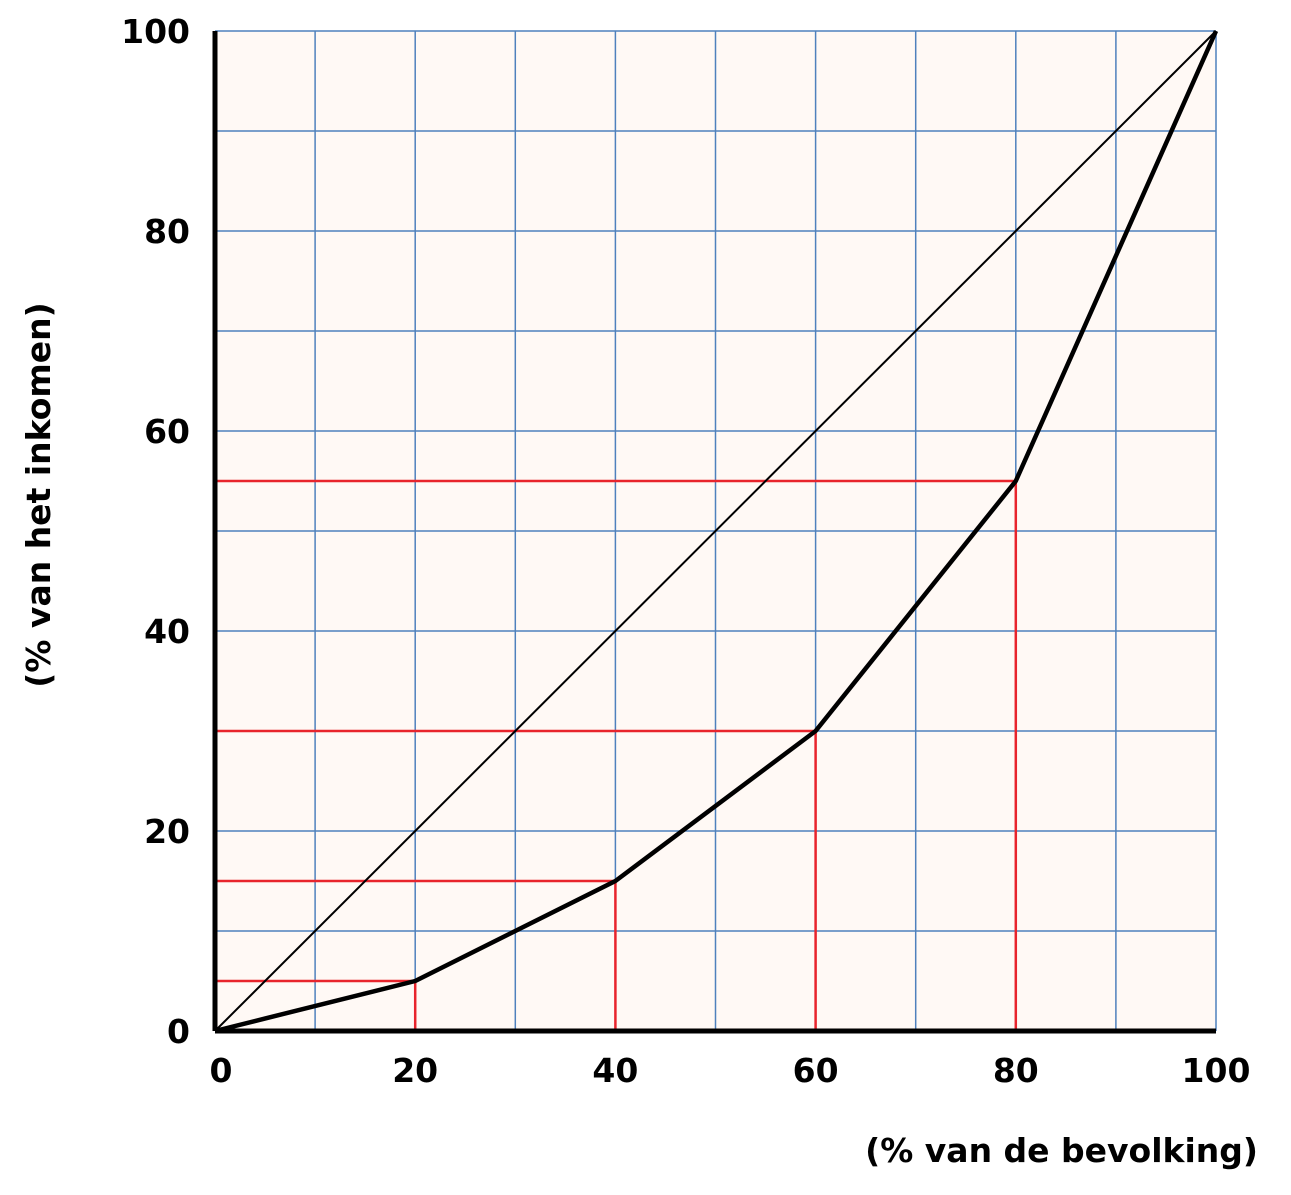  Describe the element at coordinates (167, 231) in the screenshot. I see `y-tick-label: 80` at that location.